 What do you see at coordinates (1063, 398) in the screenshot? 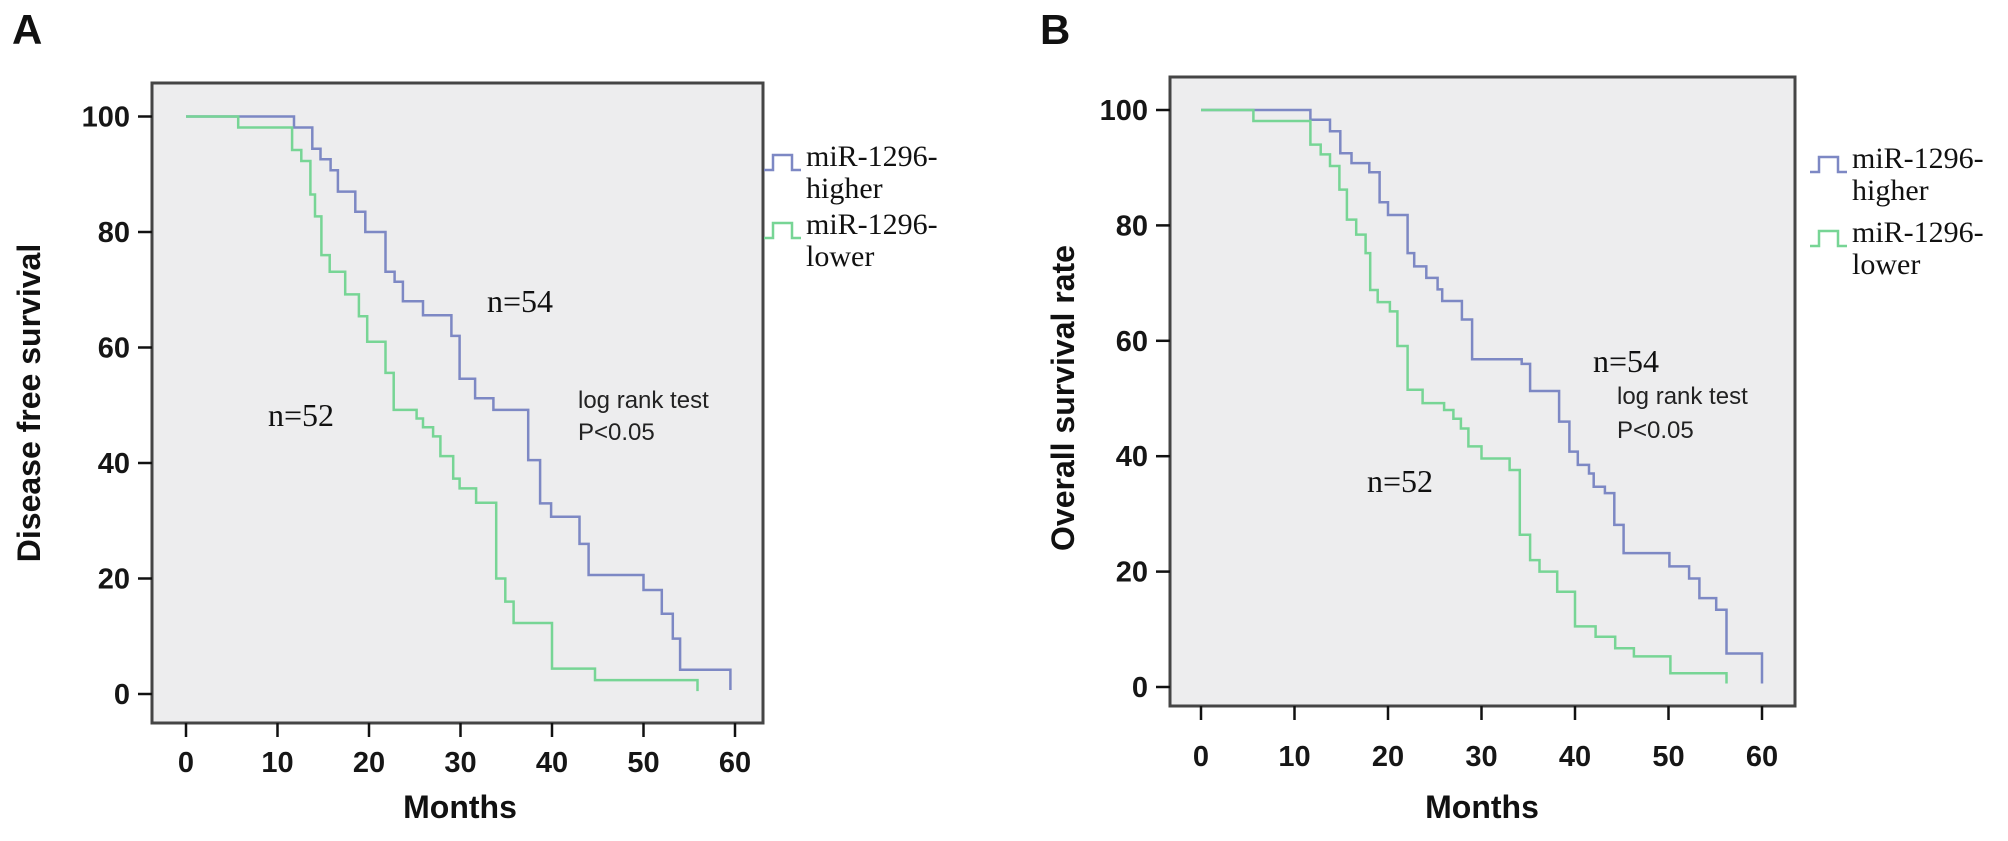
I see `y-axis-title-b: Overall survival rate` at bounding box center [1063, 398].